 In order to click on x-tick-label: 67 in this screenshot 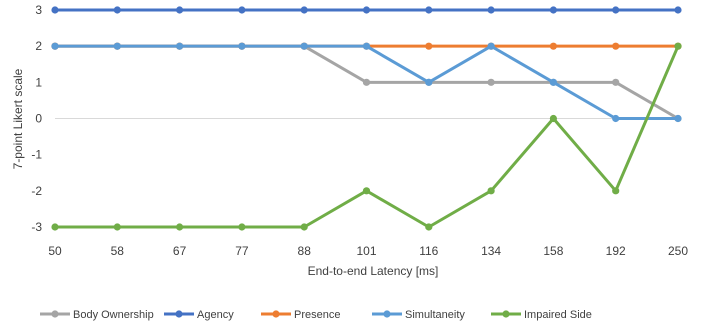, I will do `click(180, 251)`.